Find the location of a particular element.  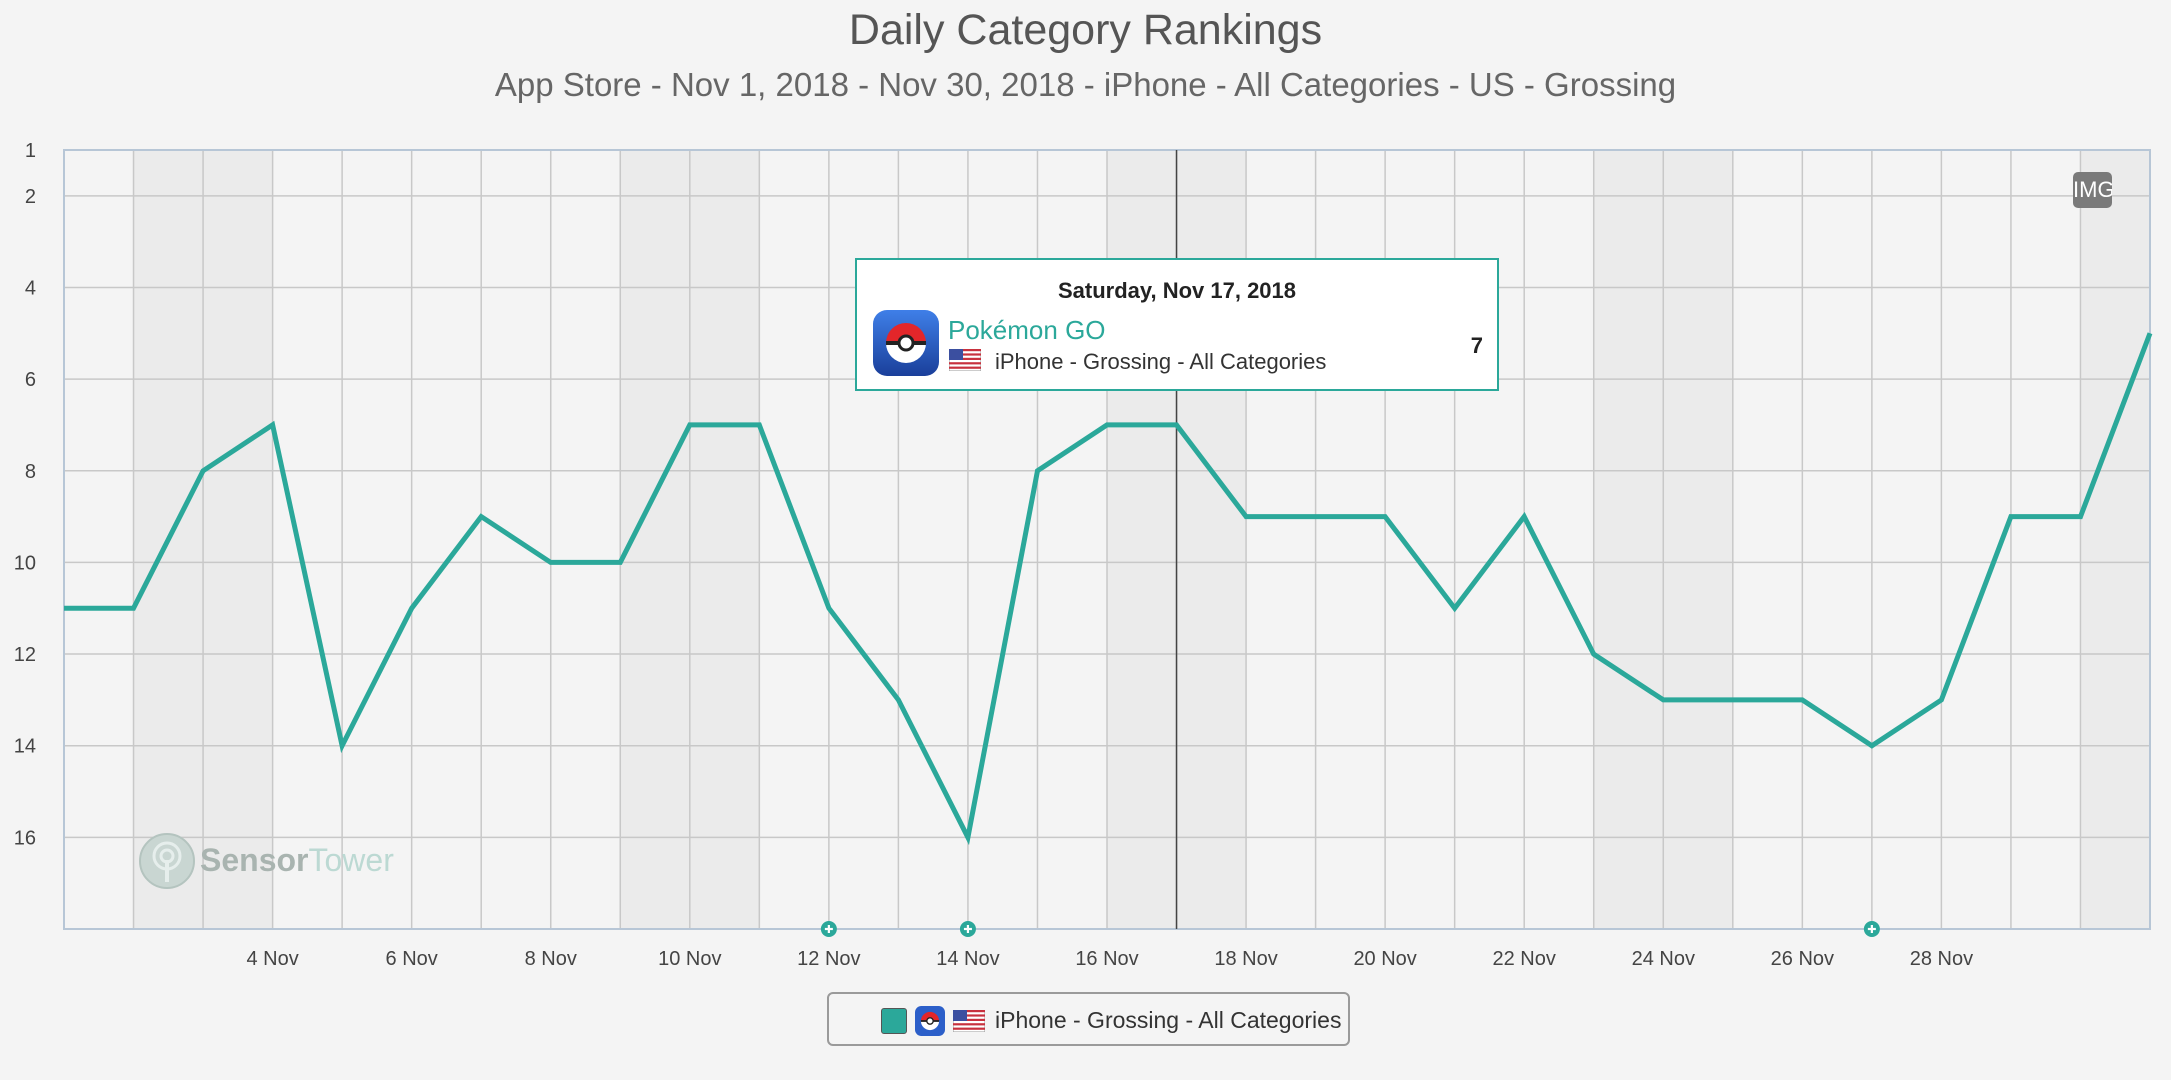

x-tick-label: 6 Nov is located at coordinates (412, 959).